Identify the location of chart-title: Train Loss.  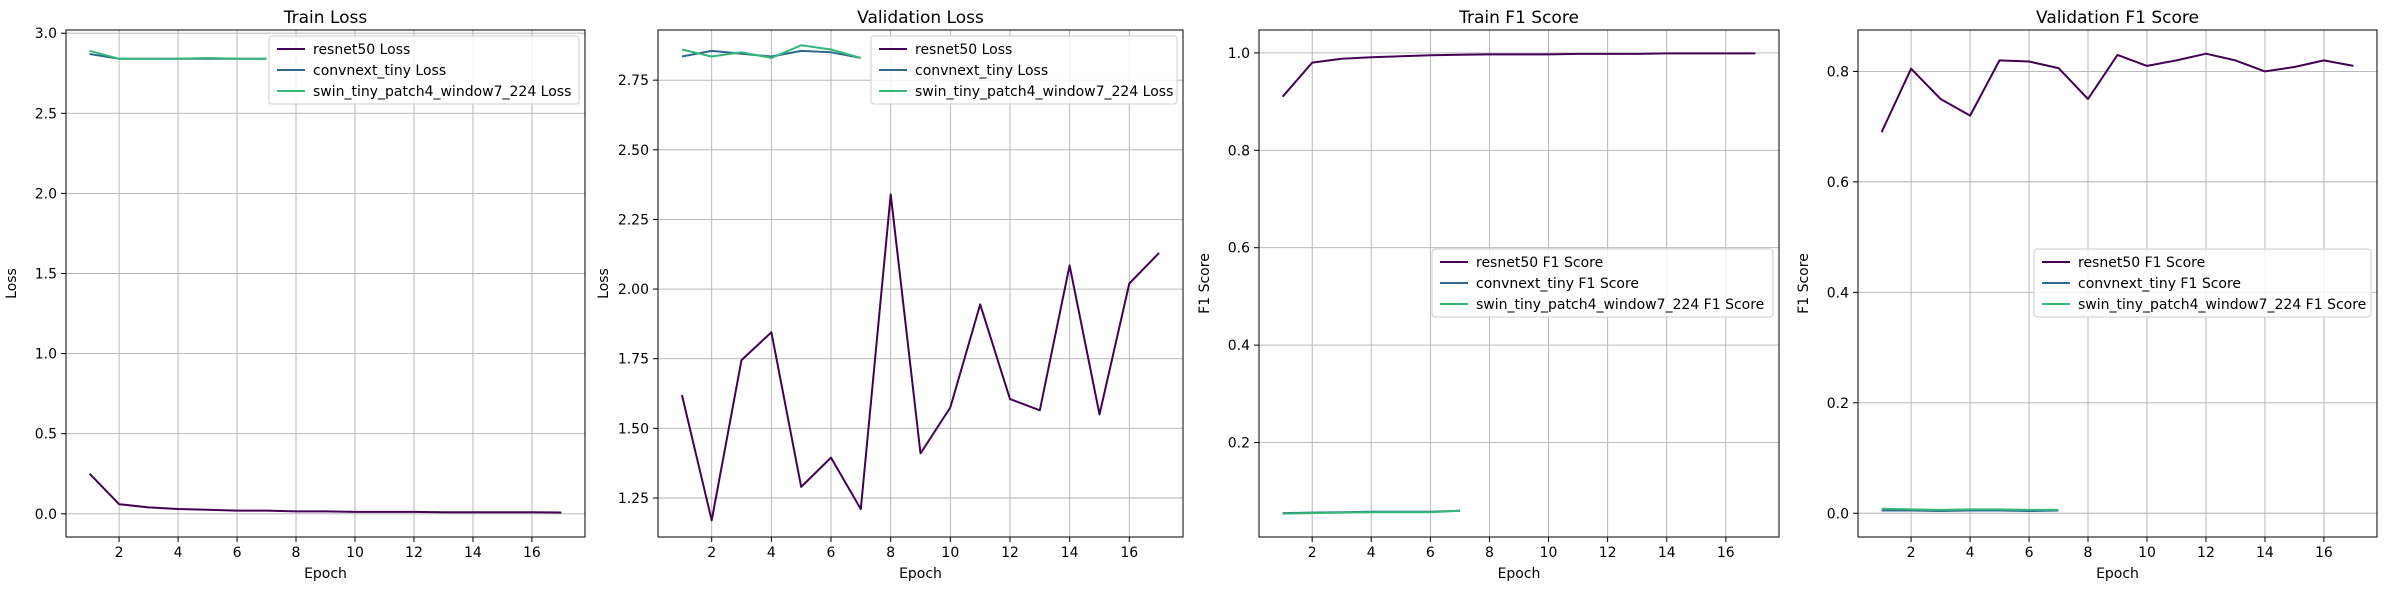
(325, 18).